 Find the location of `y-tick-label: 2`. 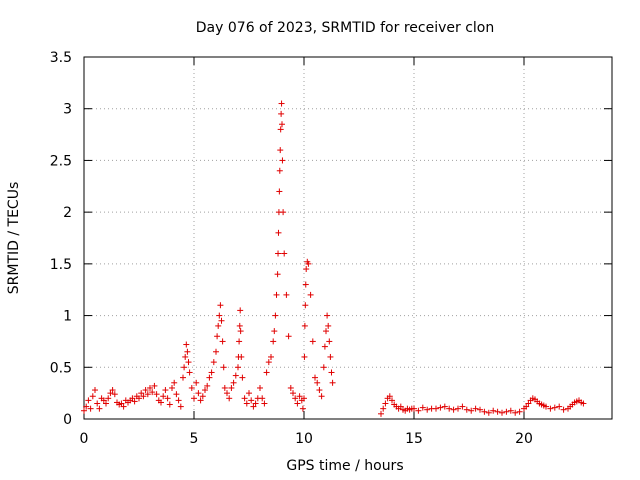

y-tick-label: 2 is located at coordinates (67, 213).